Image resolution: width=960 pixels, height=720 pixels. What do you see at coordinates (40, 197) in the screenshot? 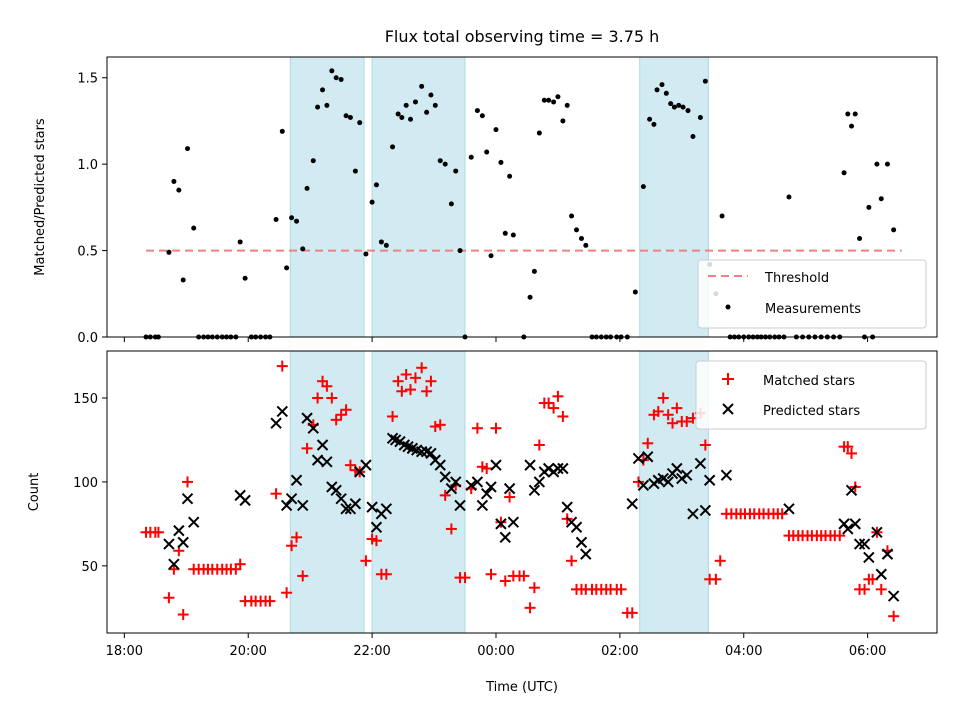
I see `top-y-axis-label: Matched/Predicted stars` at bounding box center [40, 197].